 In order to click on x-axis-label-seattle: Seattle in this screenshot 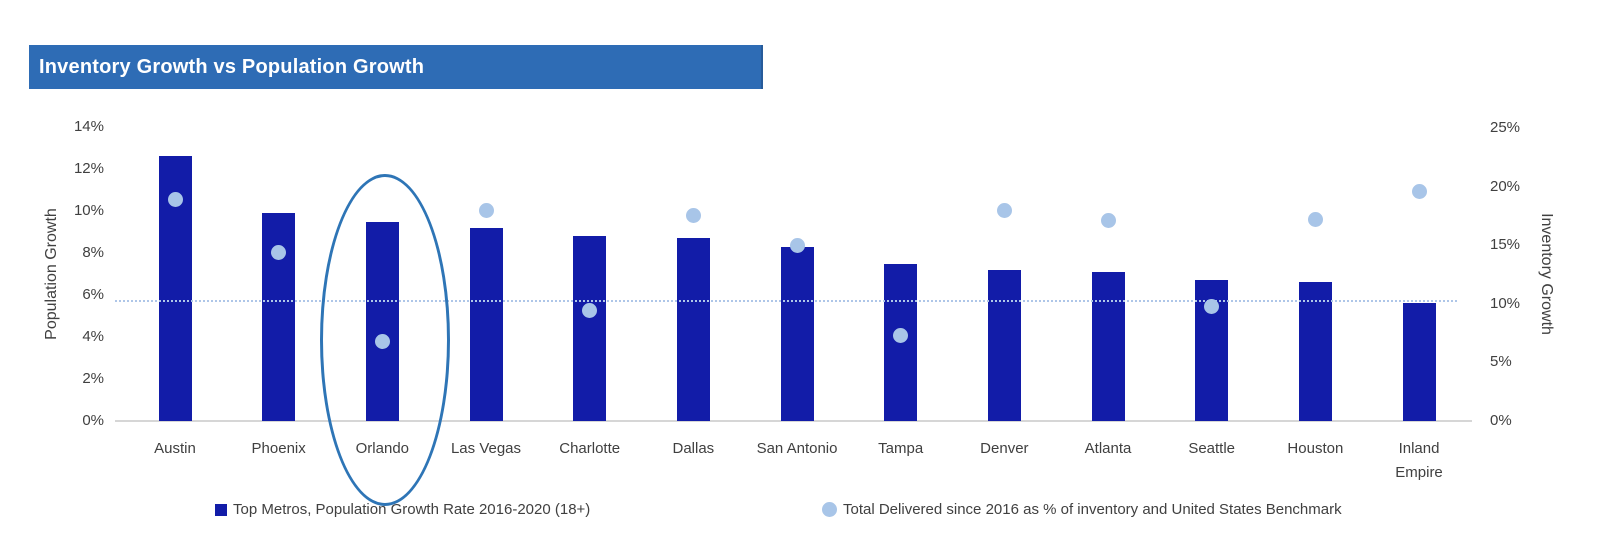, I will do `click(1212, 448)`.